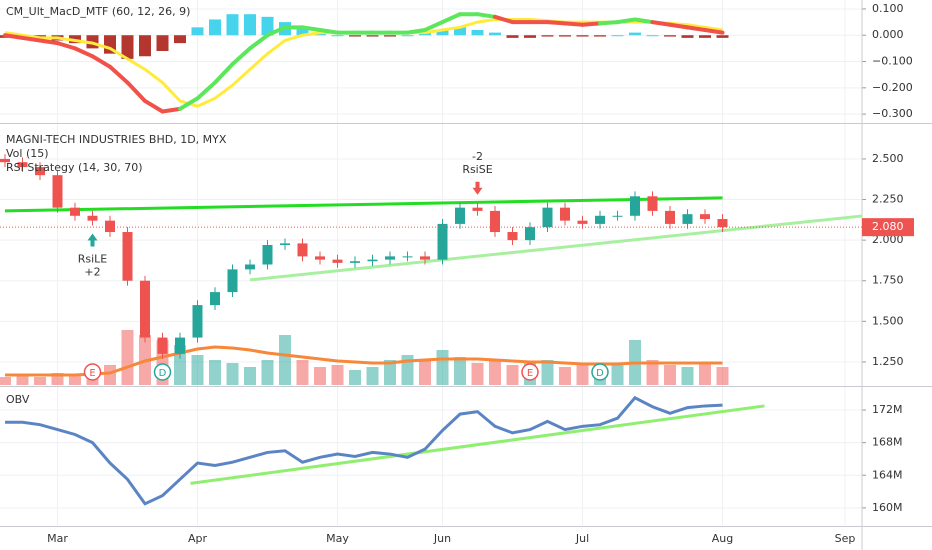 The image size is (932, 550). What do you see at coordinates (530, 373) in the screenshot?
I see `event-label: E` at bounding box center [530, 373].